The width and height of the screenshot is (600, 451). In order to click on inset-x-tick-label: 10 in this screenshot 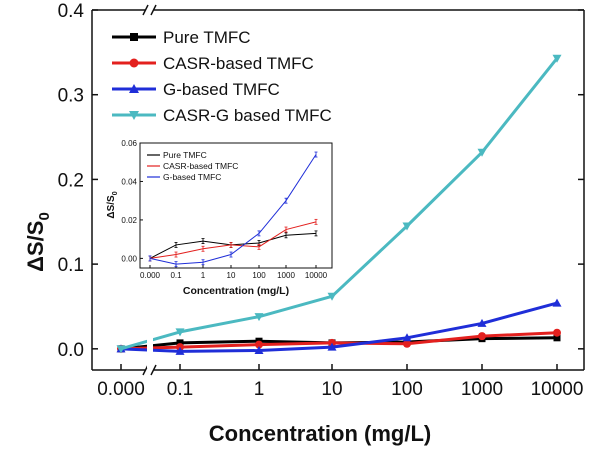, I will do `click(231, 275)`.